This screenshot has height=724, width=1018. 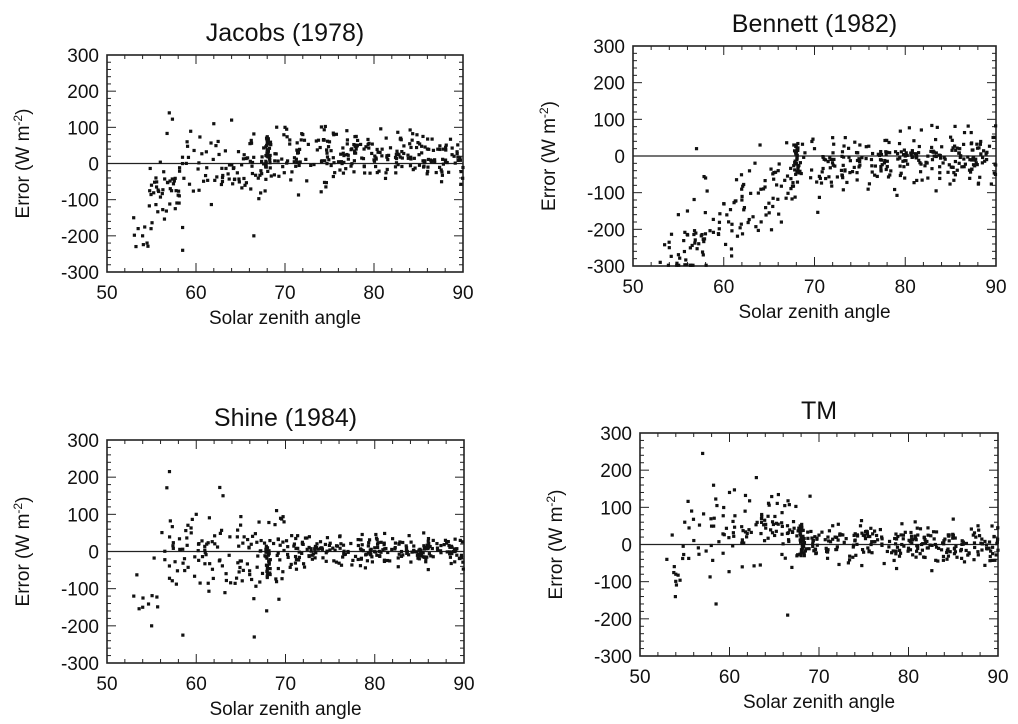 What do you see at coordinates (819, 702) in the screenshot?
I see `x-axis-label: Solar zenith angle` at bounding box center [819, 702].